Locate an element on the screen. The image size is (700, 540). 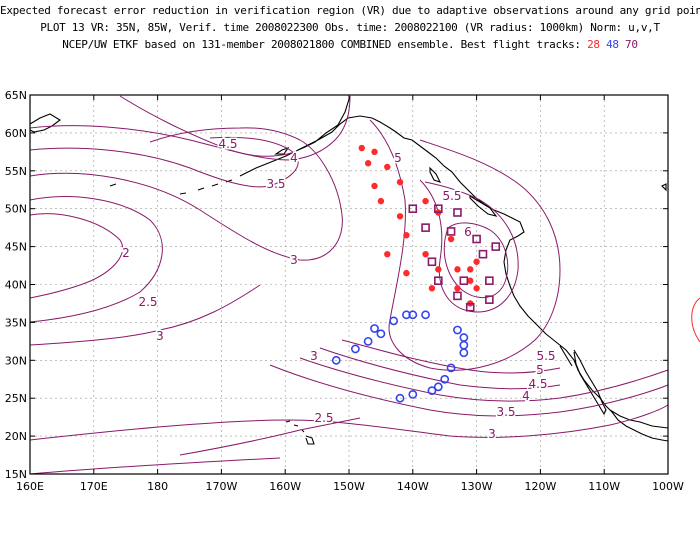
contour-2-5-south is located at coordinates (270, 436).